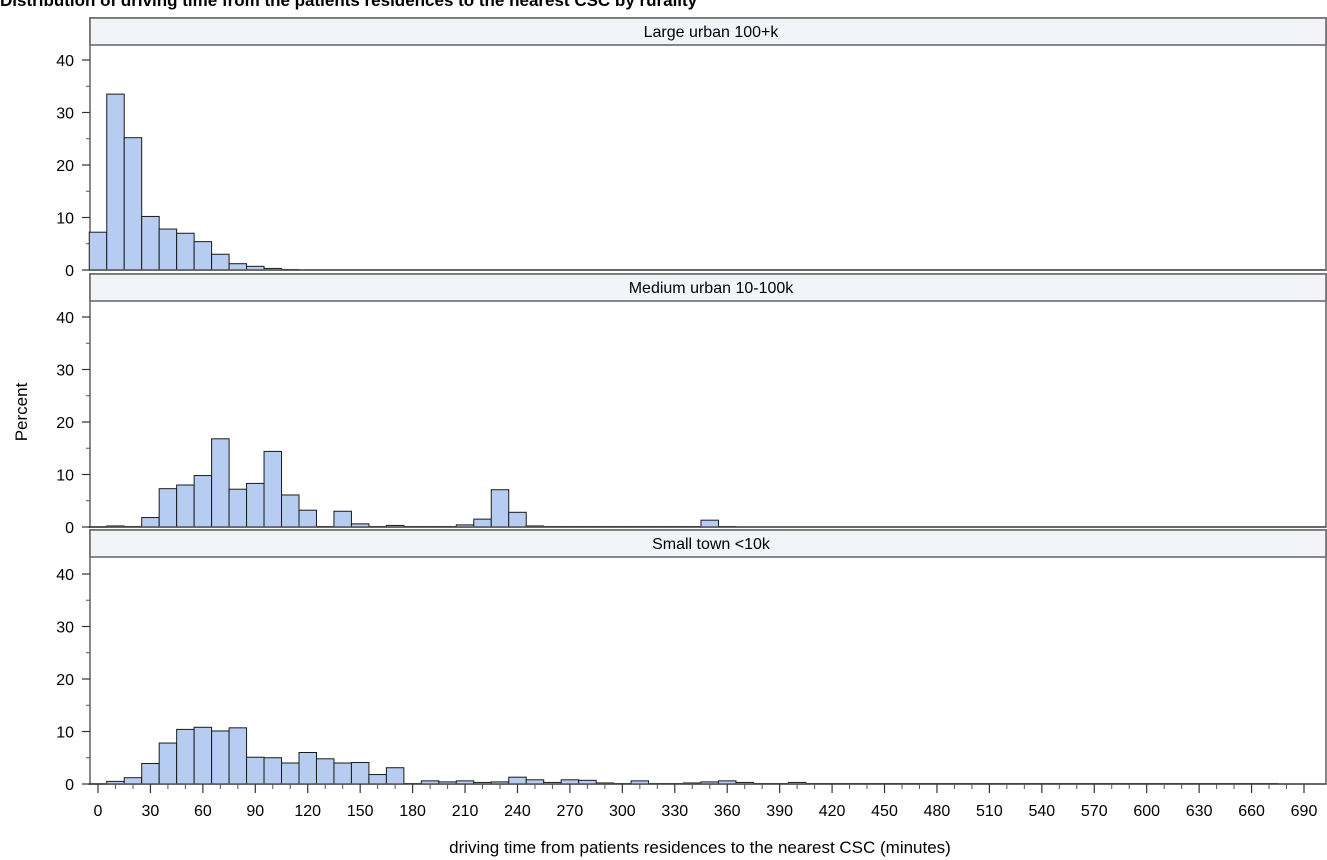 The width and height of the screenshot is (1327, 860). What do you see at coordinates (412, 811) in the screenshot?
I see `x-tick-label: 180` at bounding box center [412, 811].